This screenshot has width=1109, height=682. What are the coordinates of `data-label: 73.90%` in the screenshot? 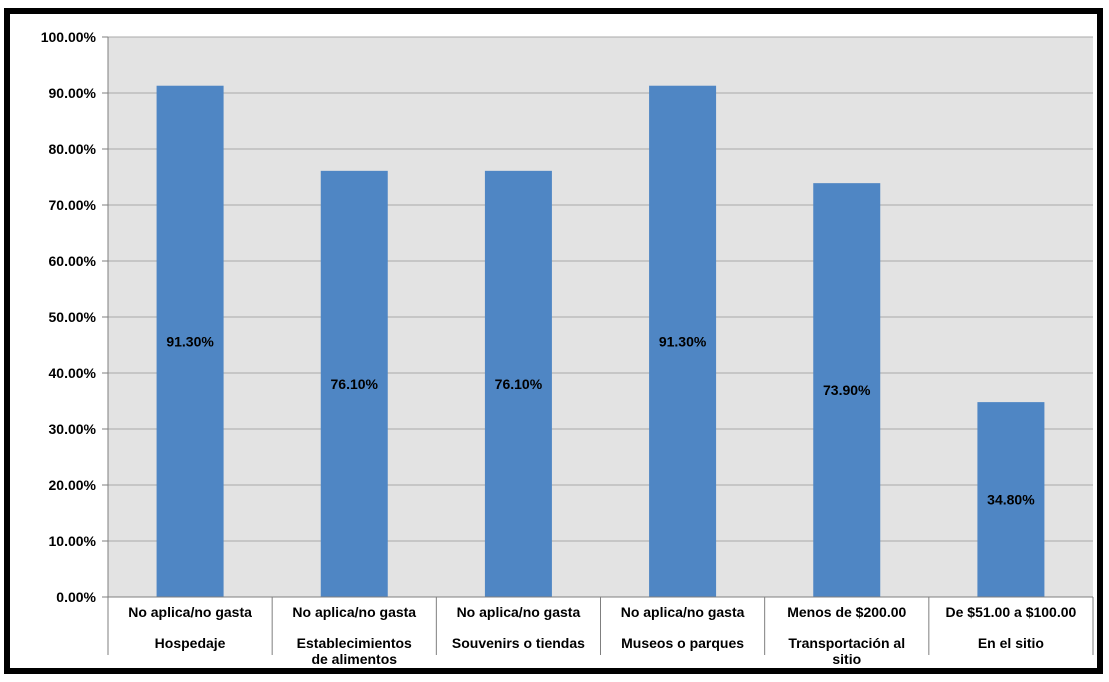 It's located at (847, 390).